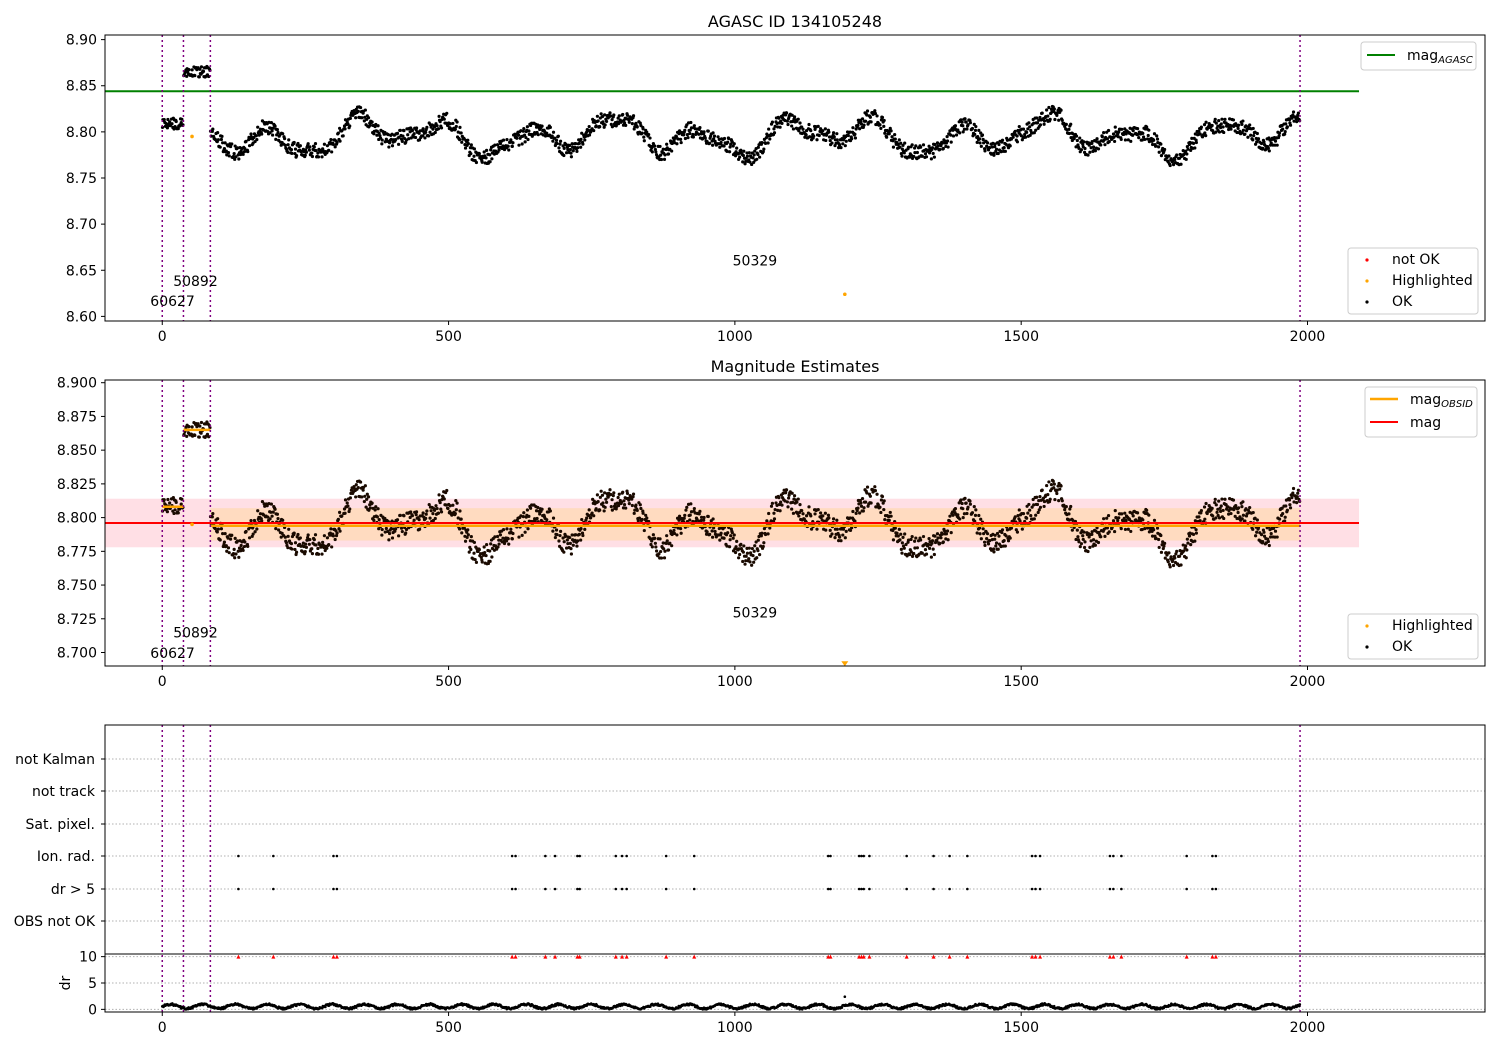 This screenshot has height=1050, width=1500. I want to click on y-tick-label: 8.900, so click(77, 384).